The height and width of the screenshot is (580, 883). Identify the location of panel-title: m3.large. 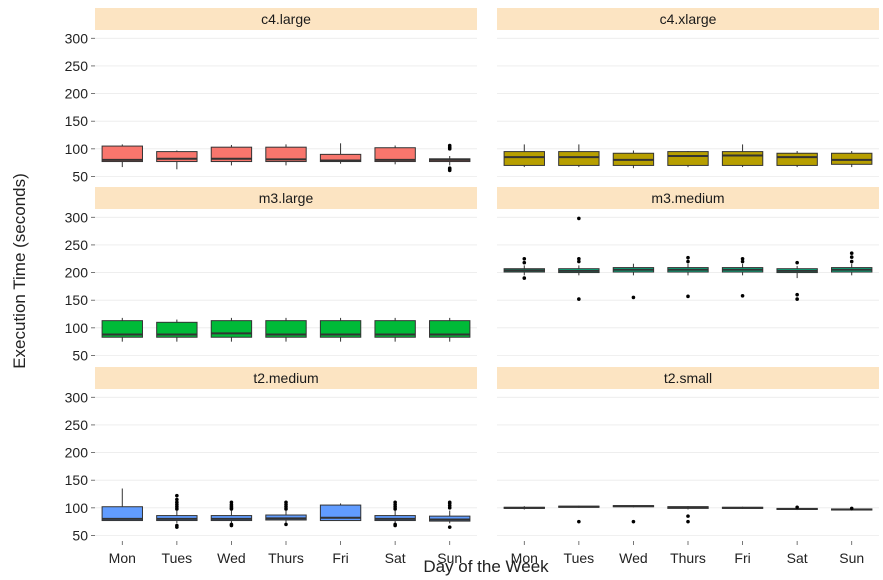
(286, 198).